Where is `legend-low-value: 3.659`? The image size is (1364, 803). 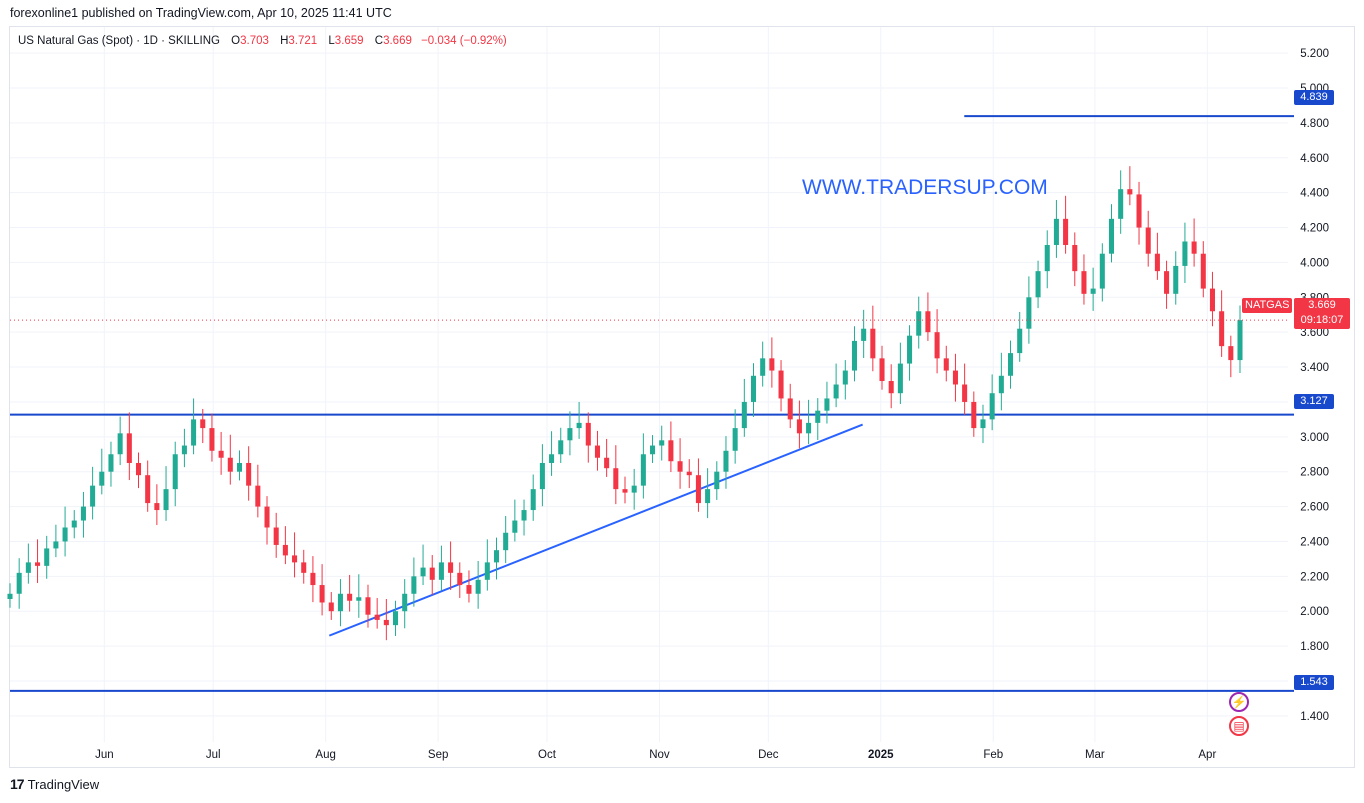
legend-low-value: 3.659 is located at coordinates (349, 41).